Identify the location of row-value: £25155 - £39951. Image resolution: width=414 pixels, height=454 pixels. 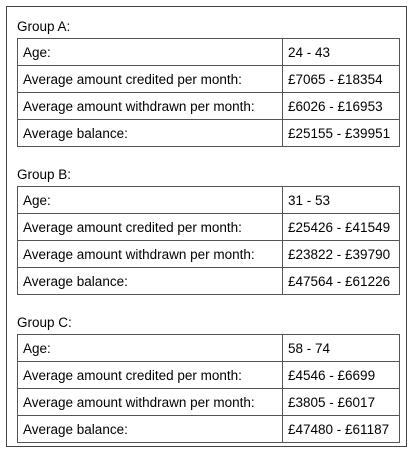
(341, 133).